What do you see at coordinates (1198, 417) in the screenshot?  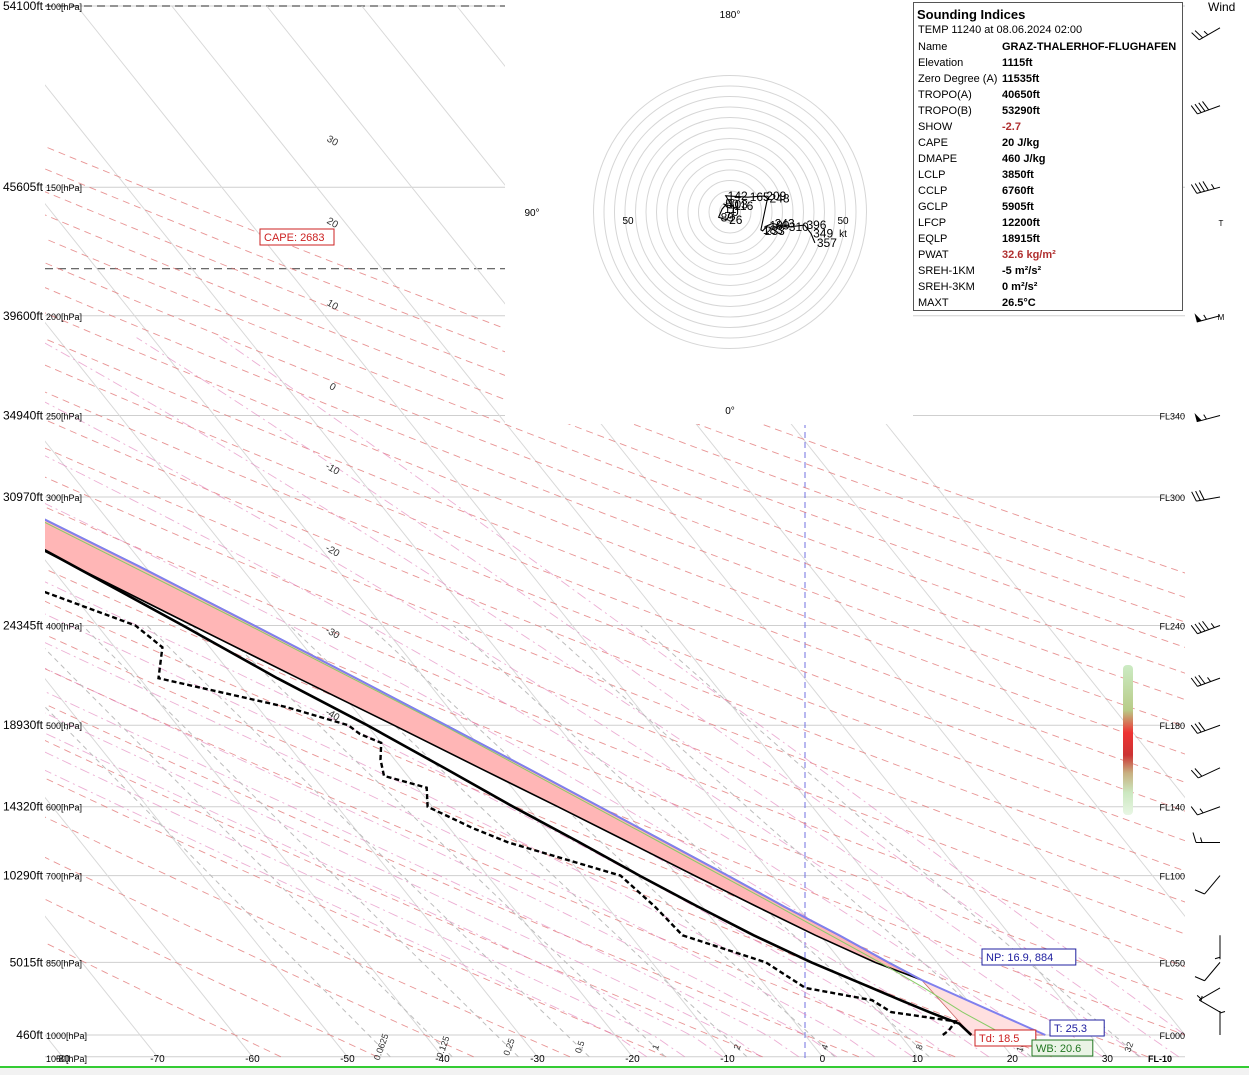 I see `wind-barb-flag` at bounding box center [1198, 417].